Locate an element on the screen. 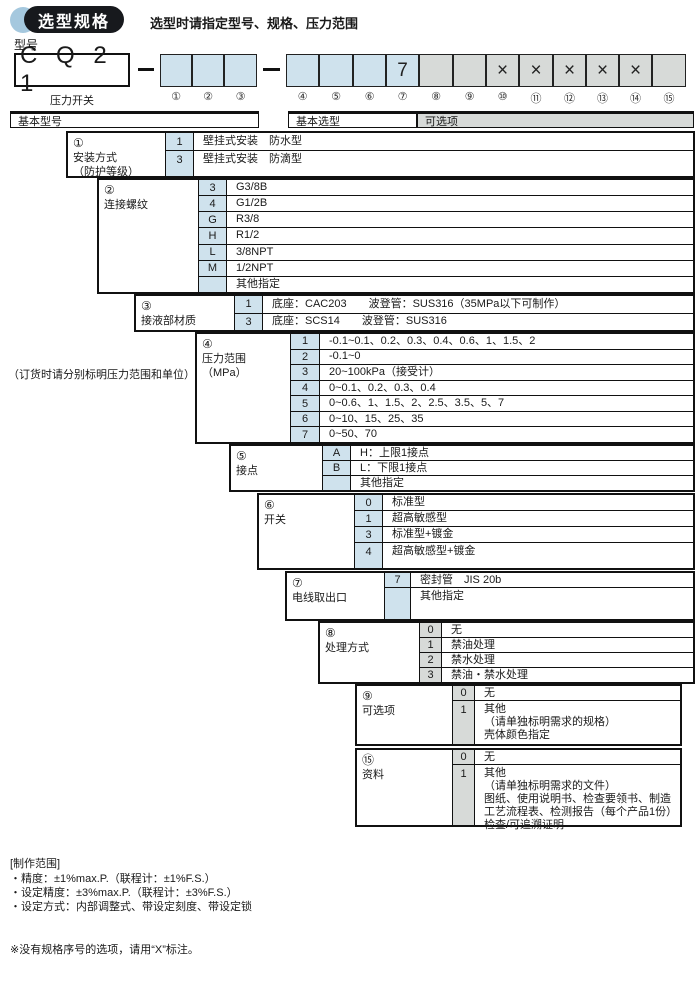 The image size is (700, 982). section-number: ④ is located at coordinates (207, 344).